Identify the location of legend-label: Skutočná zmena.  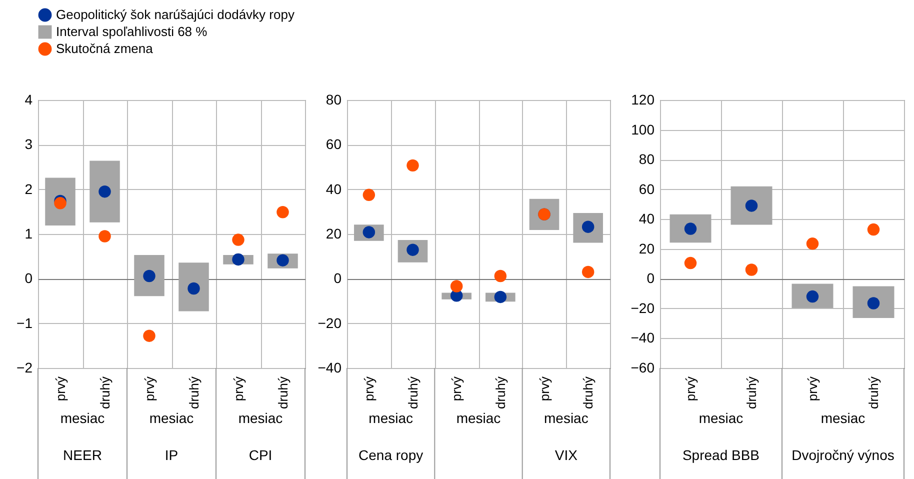
(105, 48).